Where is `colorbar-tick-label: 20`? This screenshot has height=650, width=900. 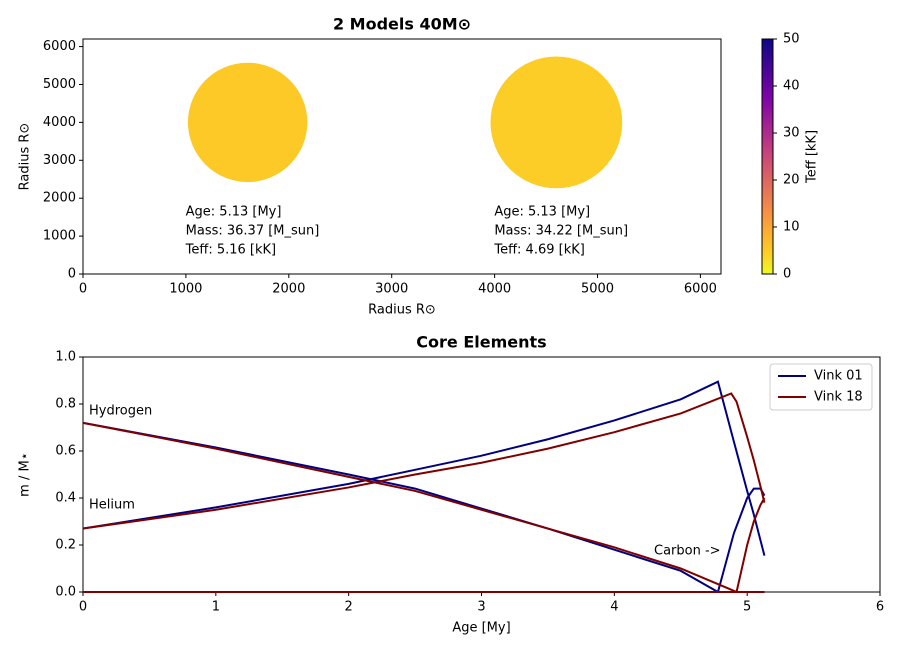 colorbar-tick-label: 20 is located at coordinates (791, 180).